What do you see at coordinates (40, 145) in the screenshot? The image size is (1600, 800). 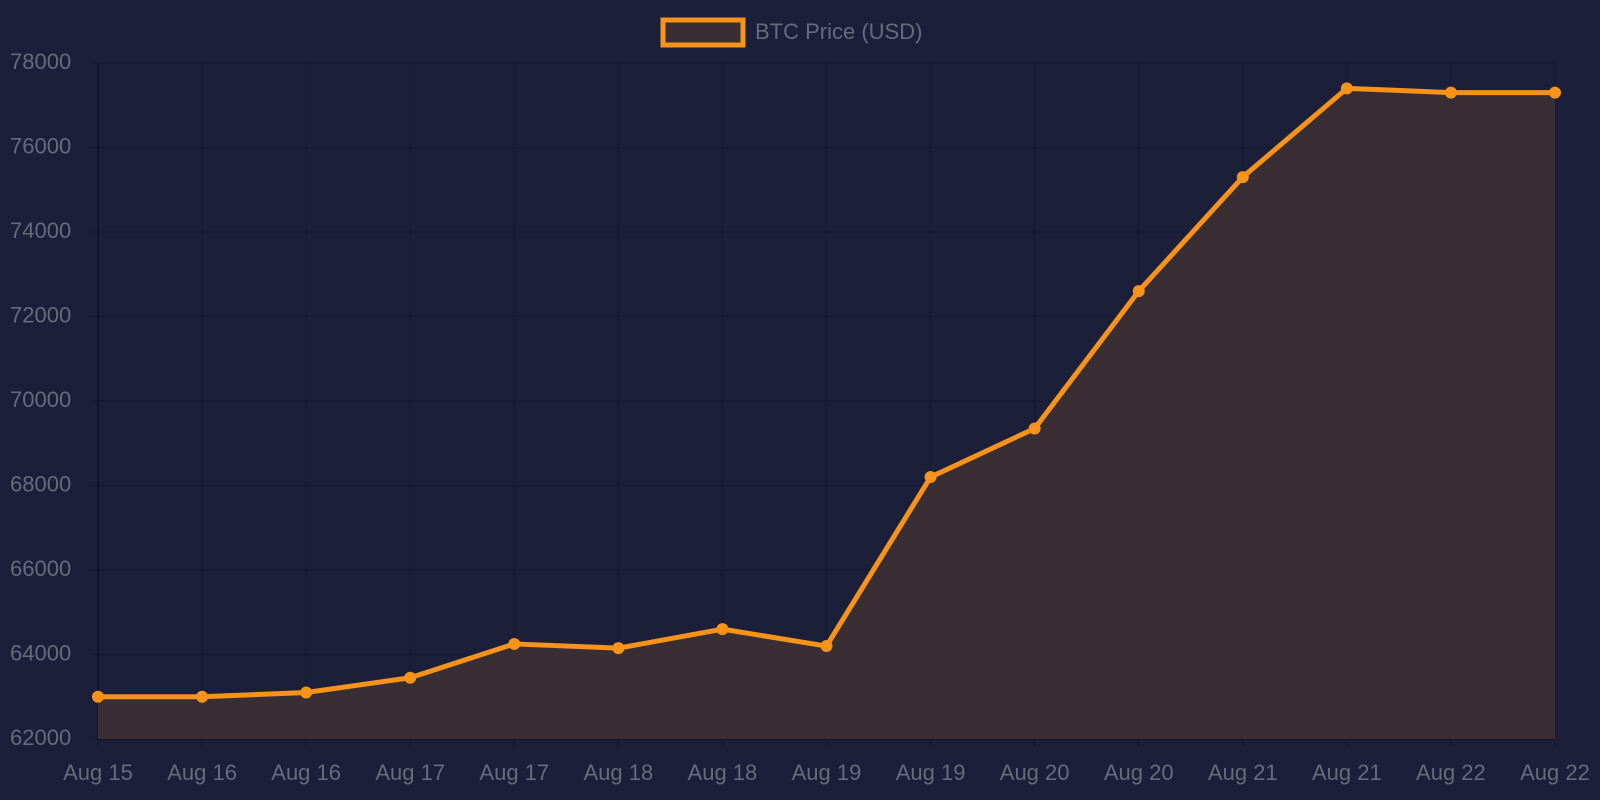 I see `y-tick-label: 76000` at bounding box center [40, 145].